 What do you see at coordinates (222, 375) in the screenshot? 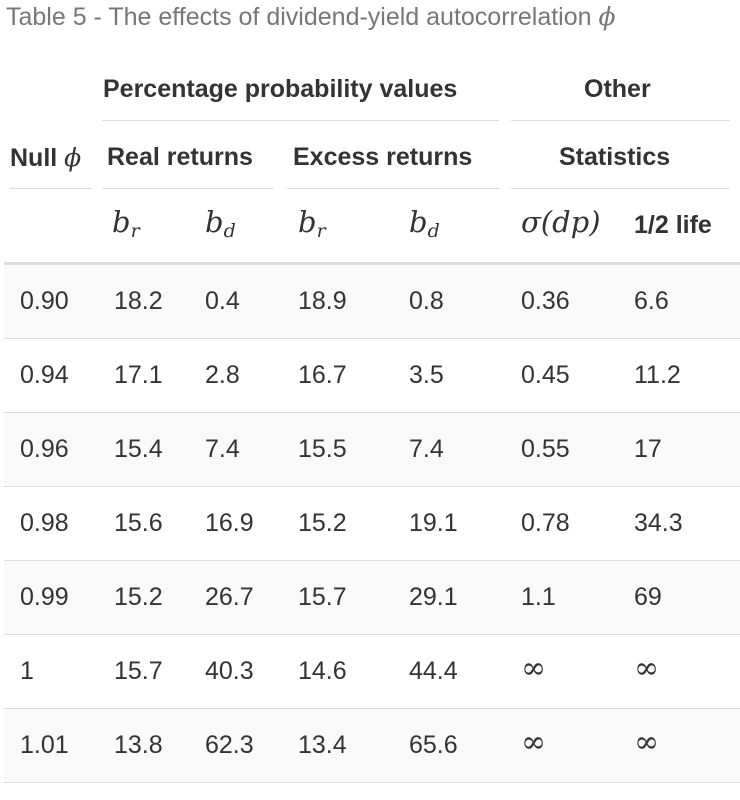
I see `cell-real-bd: 2.8` at bounding box center [222, 375].